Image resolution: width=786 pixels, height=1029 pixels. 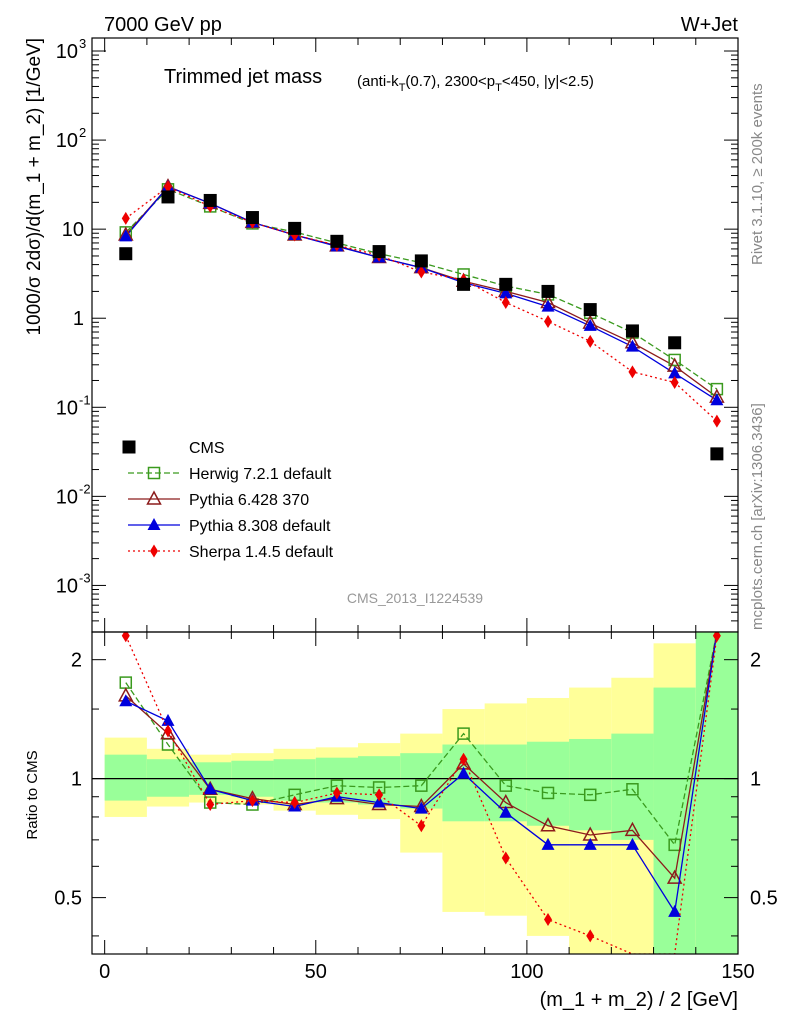 What do you see at coordinates (450, 81) in the screenshot?
I see `title-detail-part: (0.7), 2300<p` at bounding box center [450, 81].